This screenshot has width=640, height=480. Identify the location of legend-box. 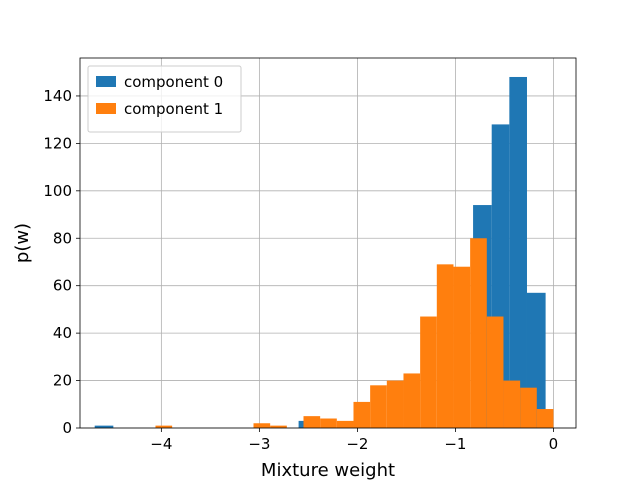
(164, 99).